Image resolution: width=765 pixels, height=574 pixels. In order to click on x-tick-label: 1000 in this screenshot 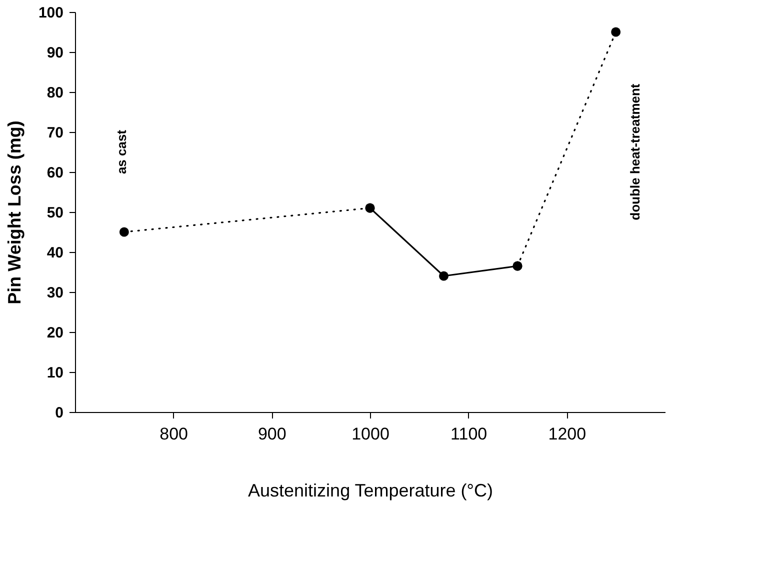, I will do `click(371, 434)`.